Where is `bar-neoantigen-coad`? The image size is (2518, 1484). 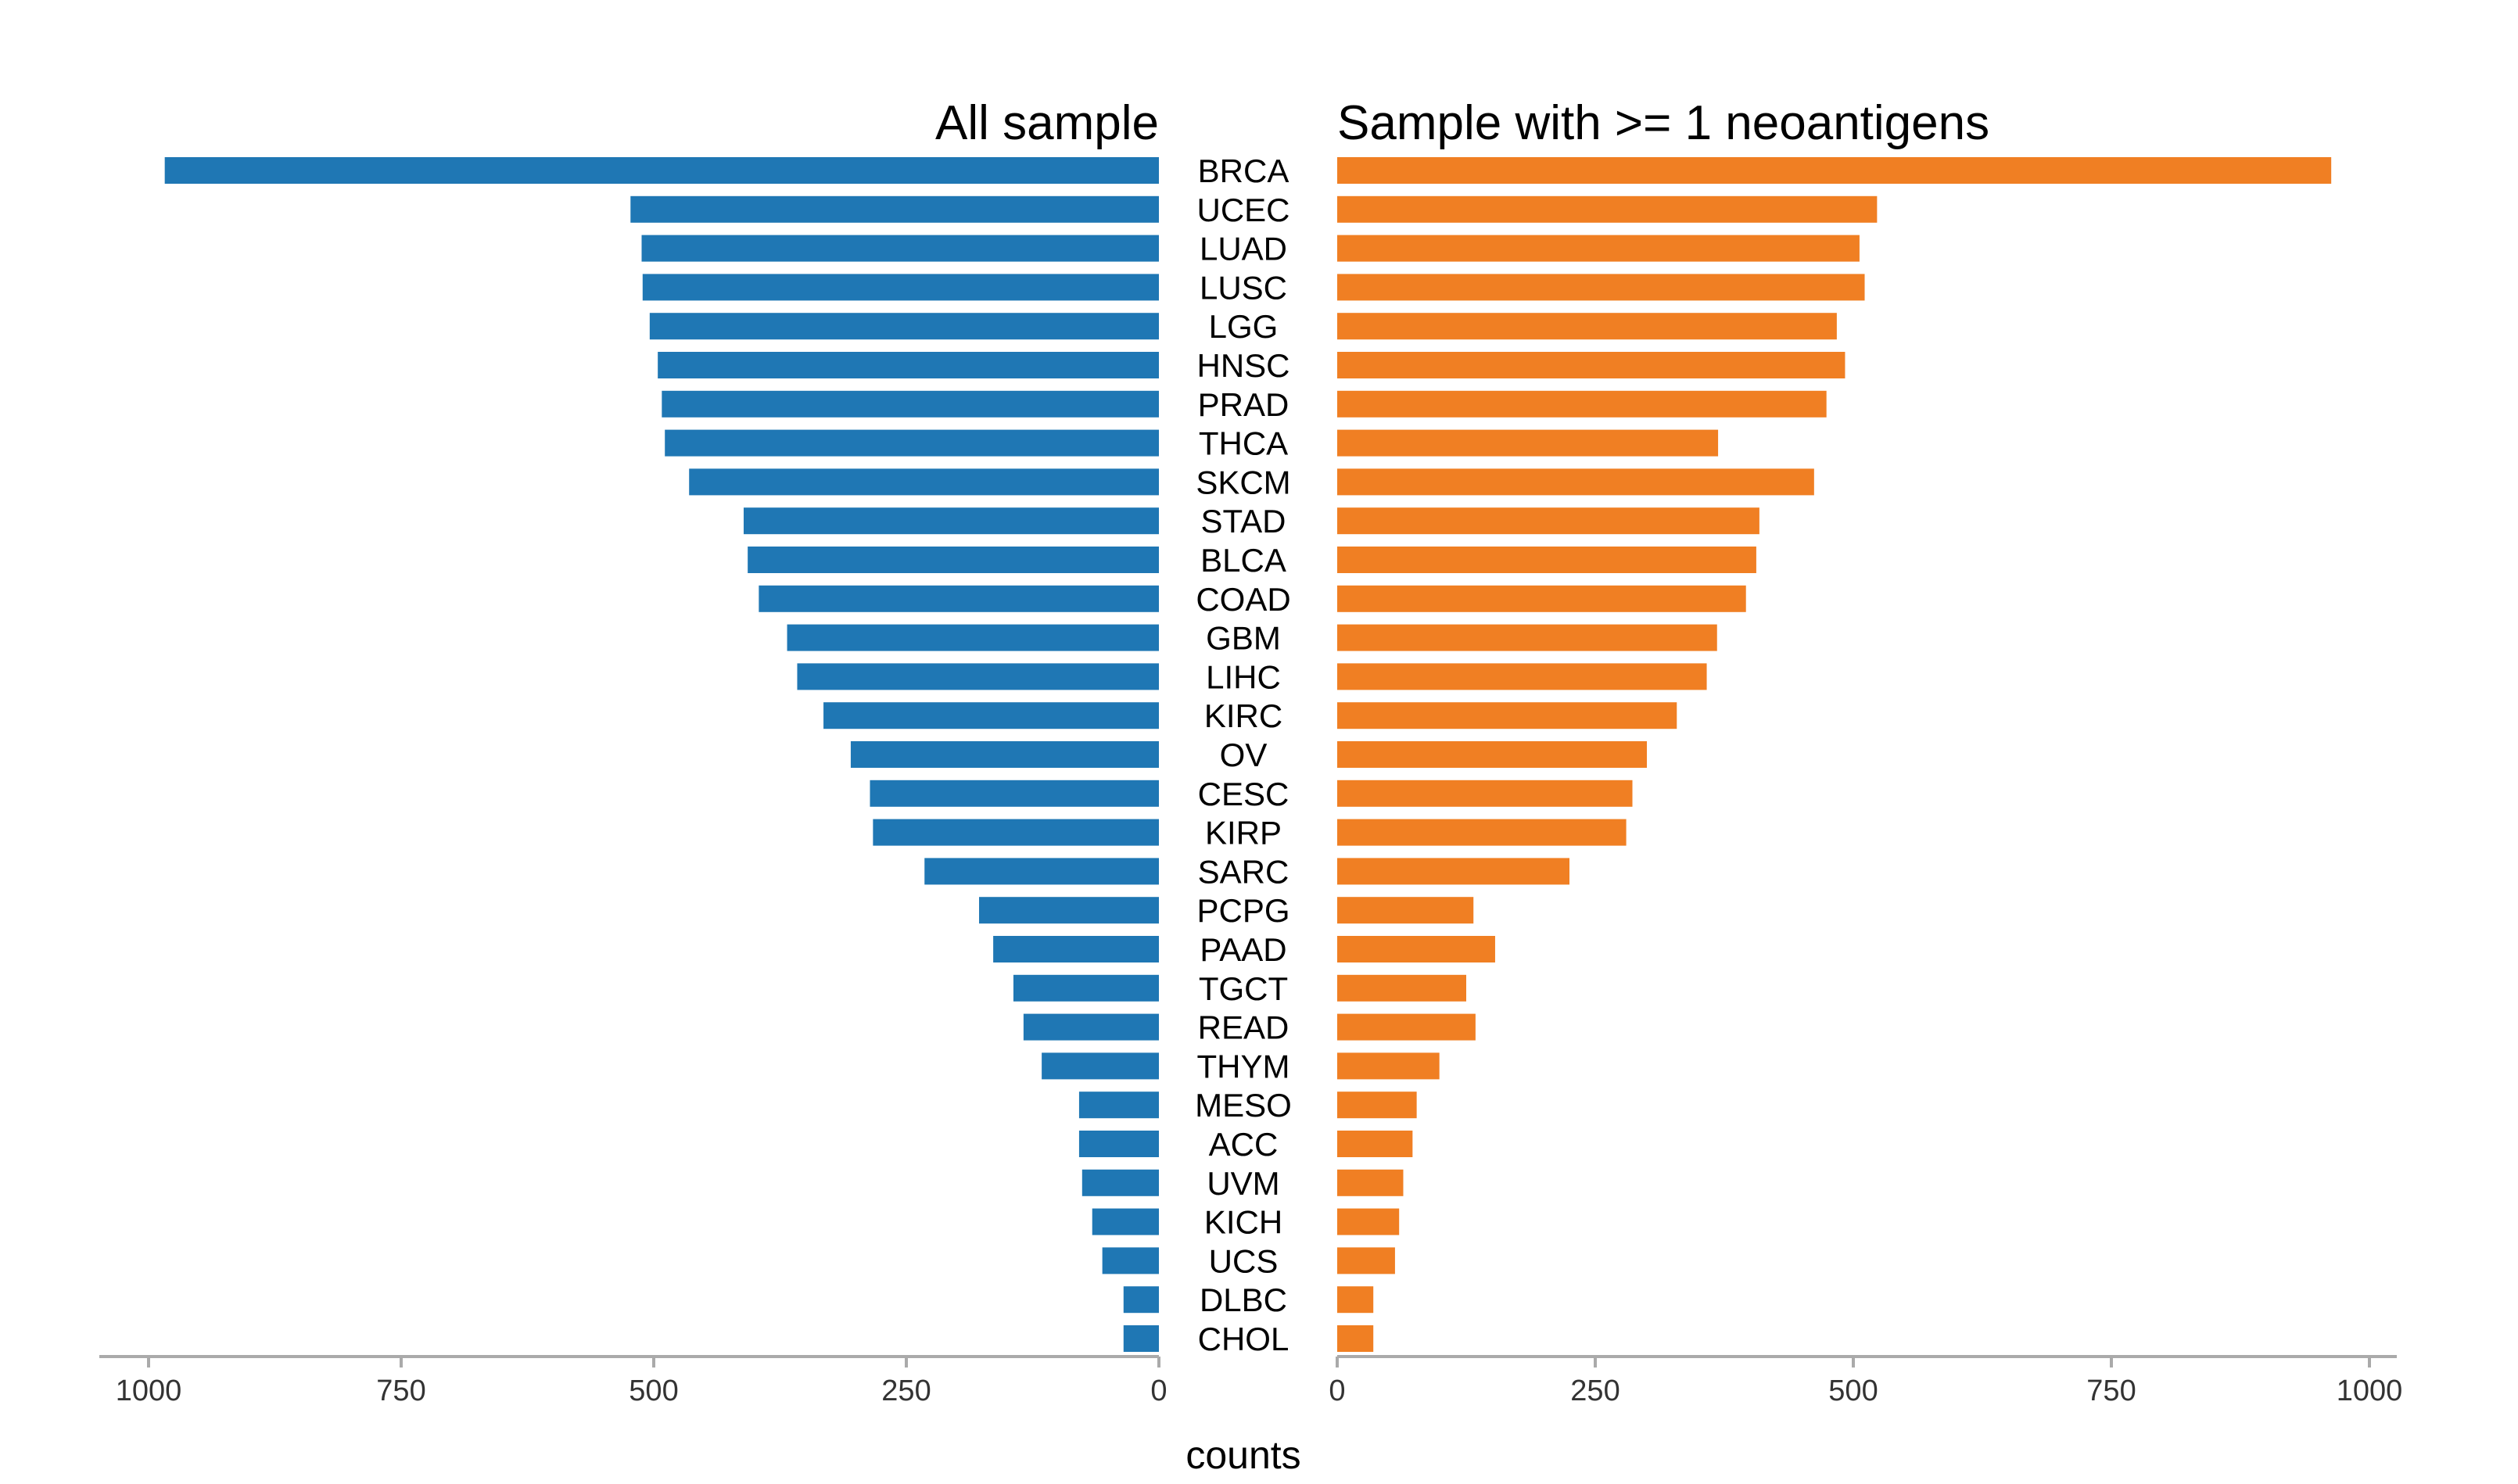
bar-neoantigen-coad is located at coordinates (1542, 598).